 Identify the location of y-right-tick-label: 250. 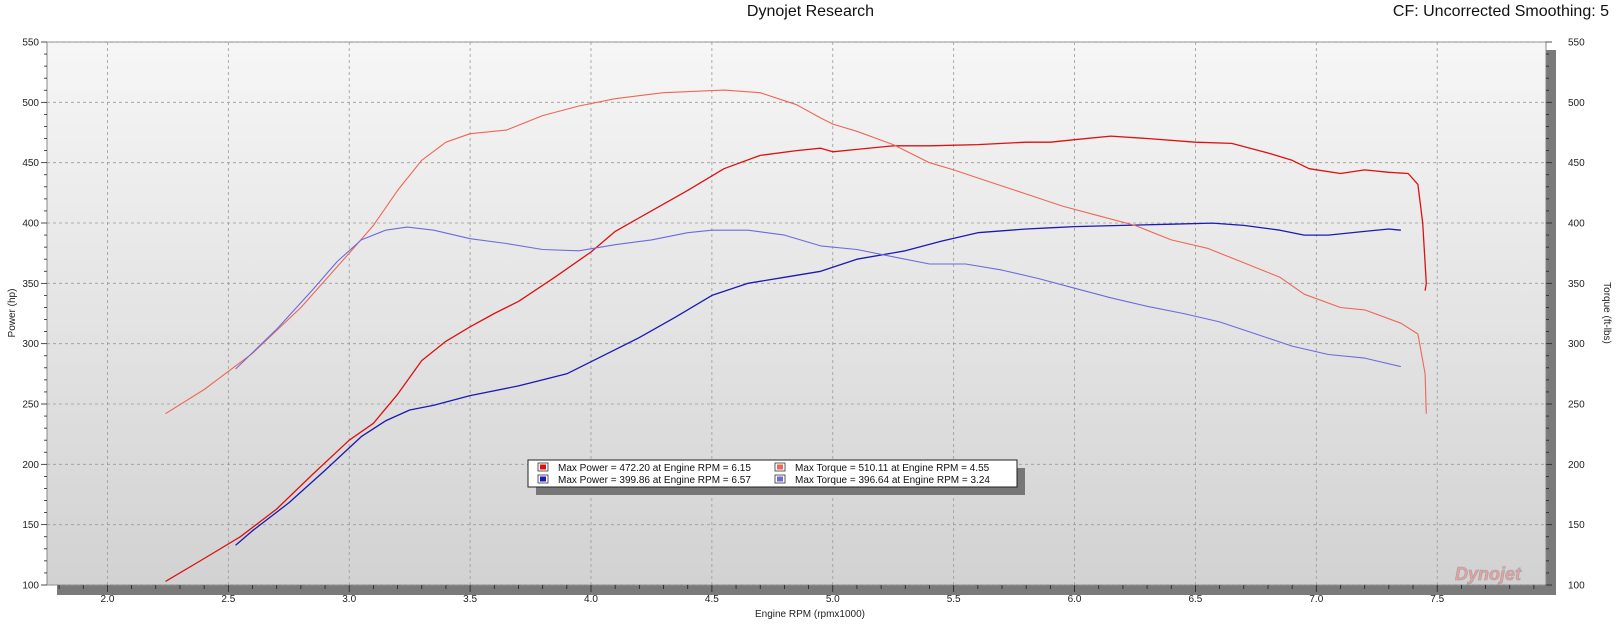
(1576, 405).